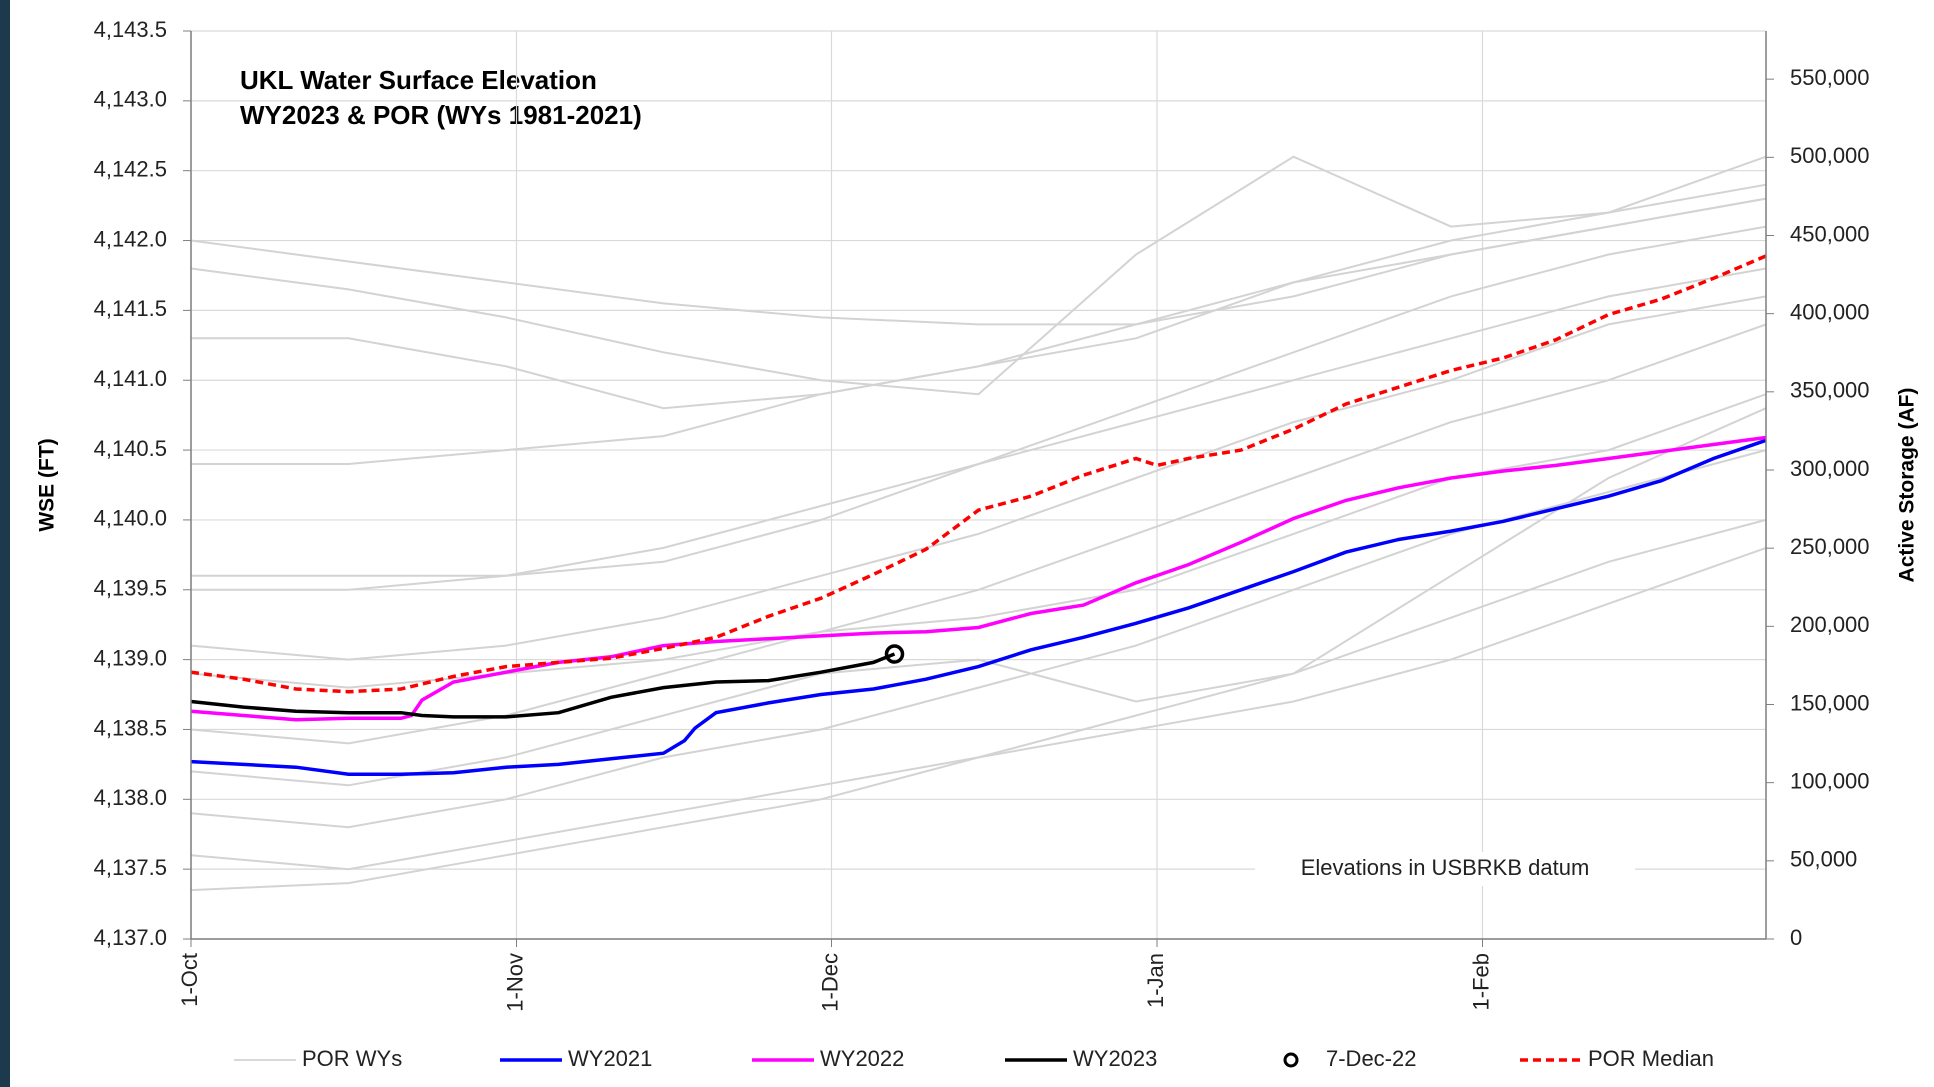 This screenshot has width=1934, height=1087. Describe the element at coordinates (1830, 702) in the screenshot. I see `y2-tick-label: 150,000` at that location.